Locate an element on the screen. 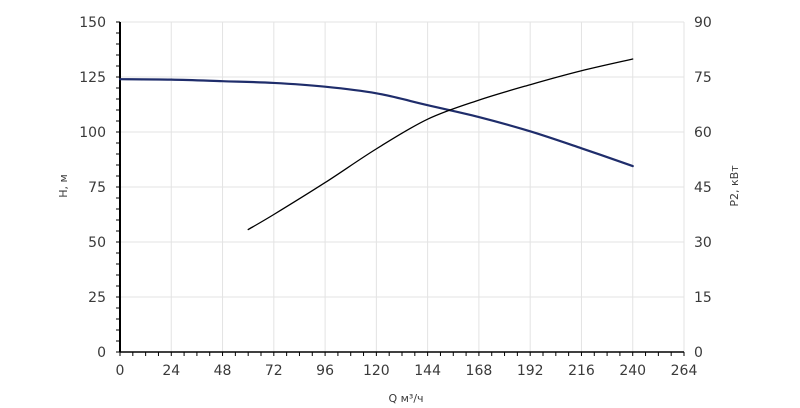  x-axis-title: Q м³/ч is located at coordinates (405, 398).